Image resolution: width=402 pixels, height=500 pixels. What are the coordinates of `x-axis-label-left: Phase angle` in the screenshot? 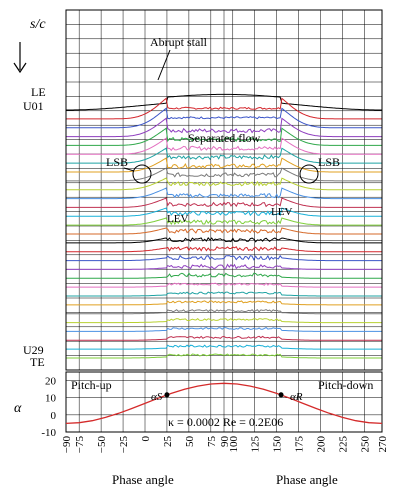 It's located at (143, 479).